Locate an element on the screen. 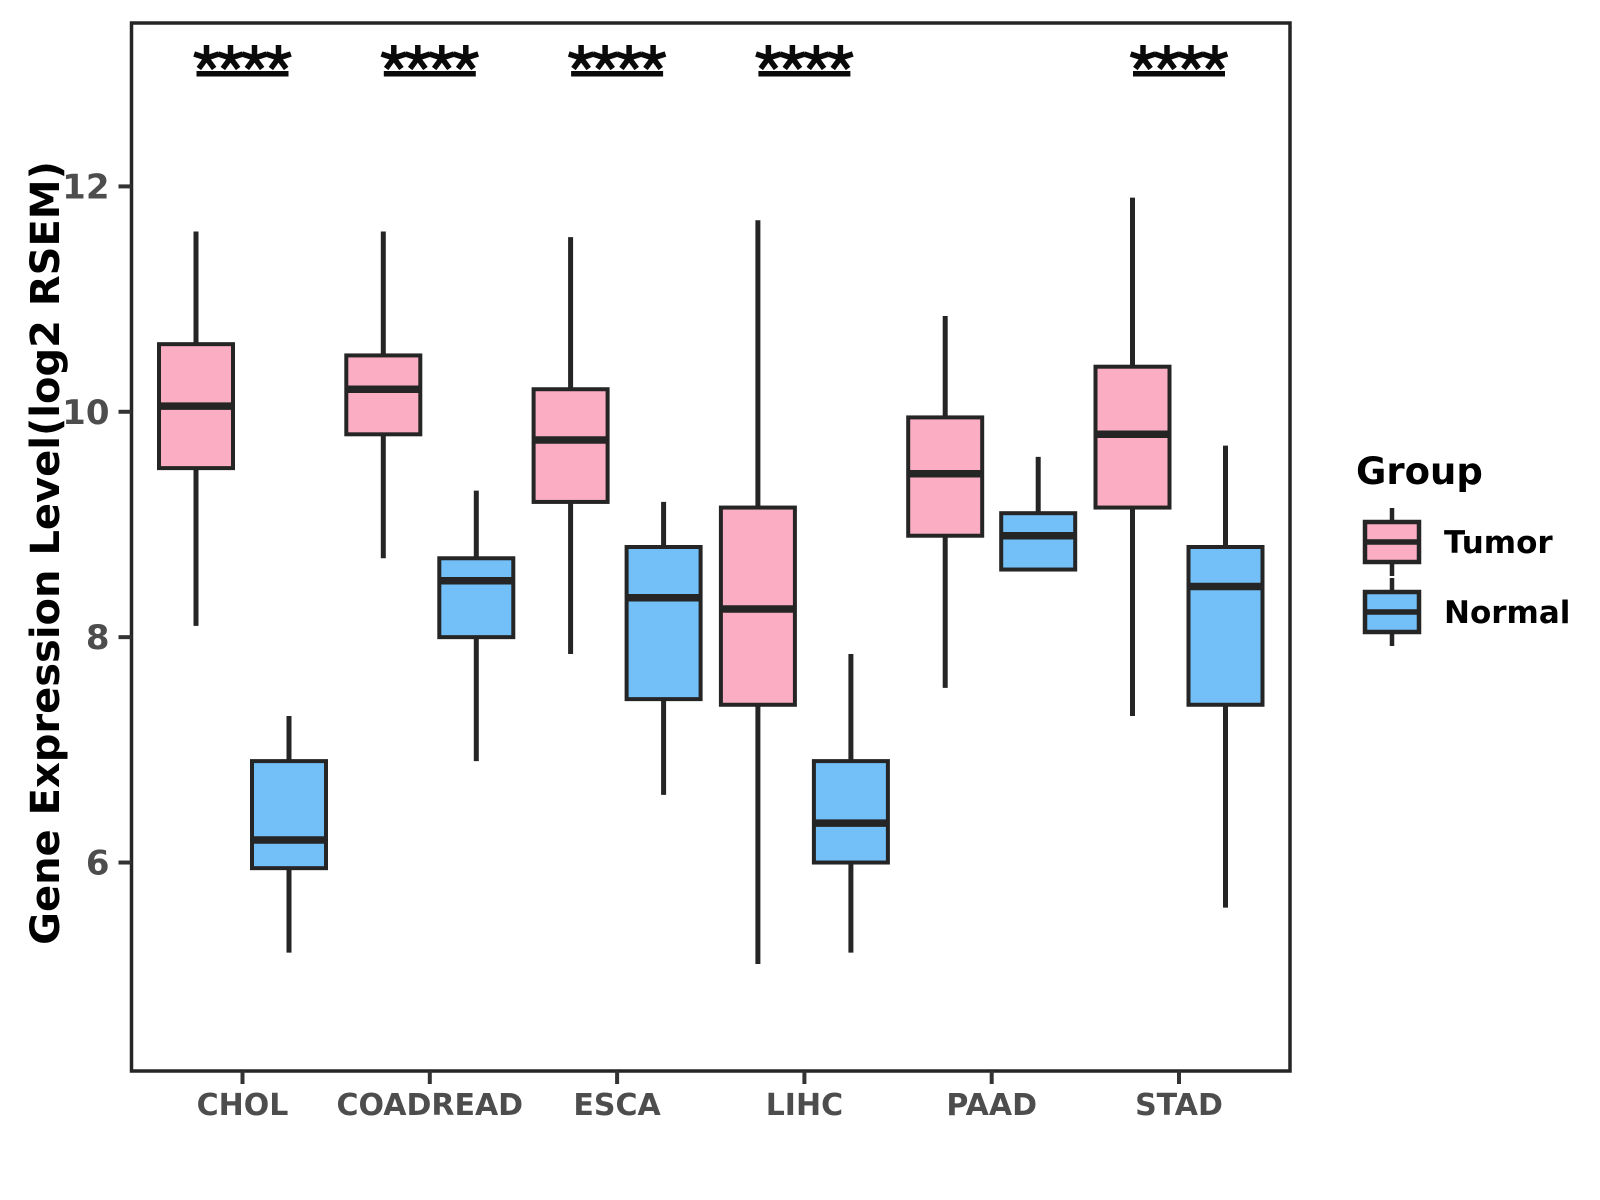  legend-item-tumor: Tumor is located at coordinates (1457, 542).